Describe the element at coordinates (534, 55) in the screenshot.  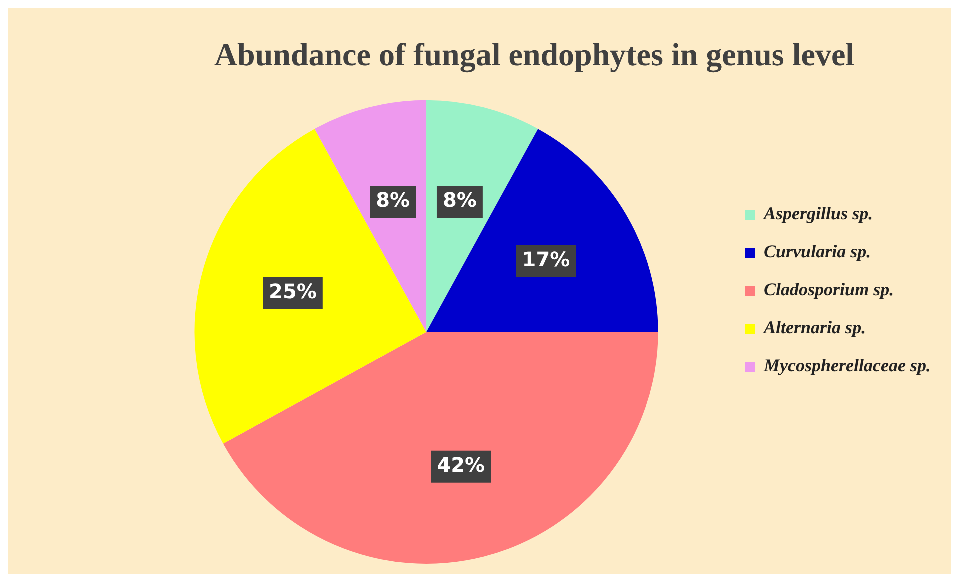
I see `chart-title: Abundance of fungal endophytes in genus level` at that location.